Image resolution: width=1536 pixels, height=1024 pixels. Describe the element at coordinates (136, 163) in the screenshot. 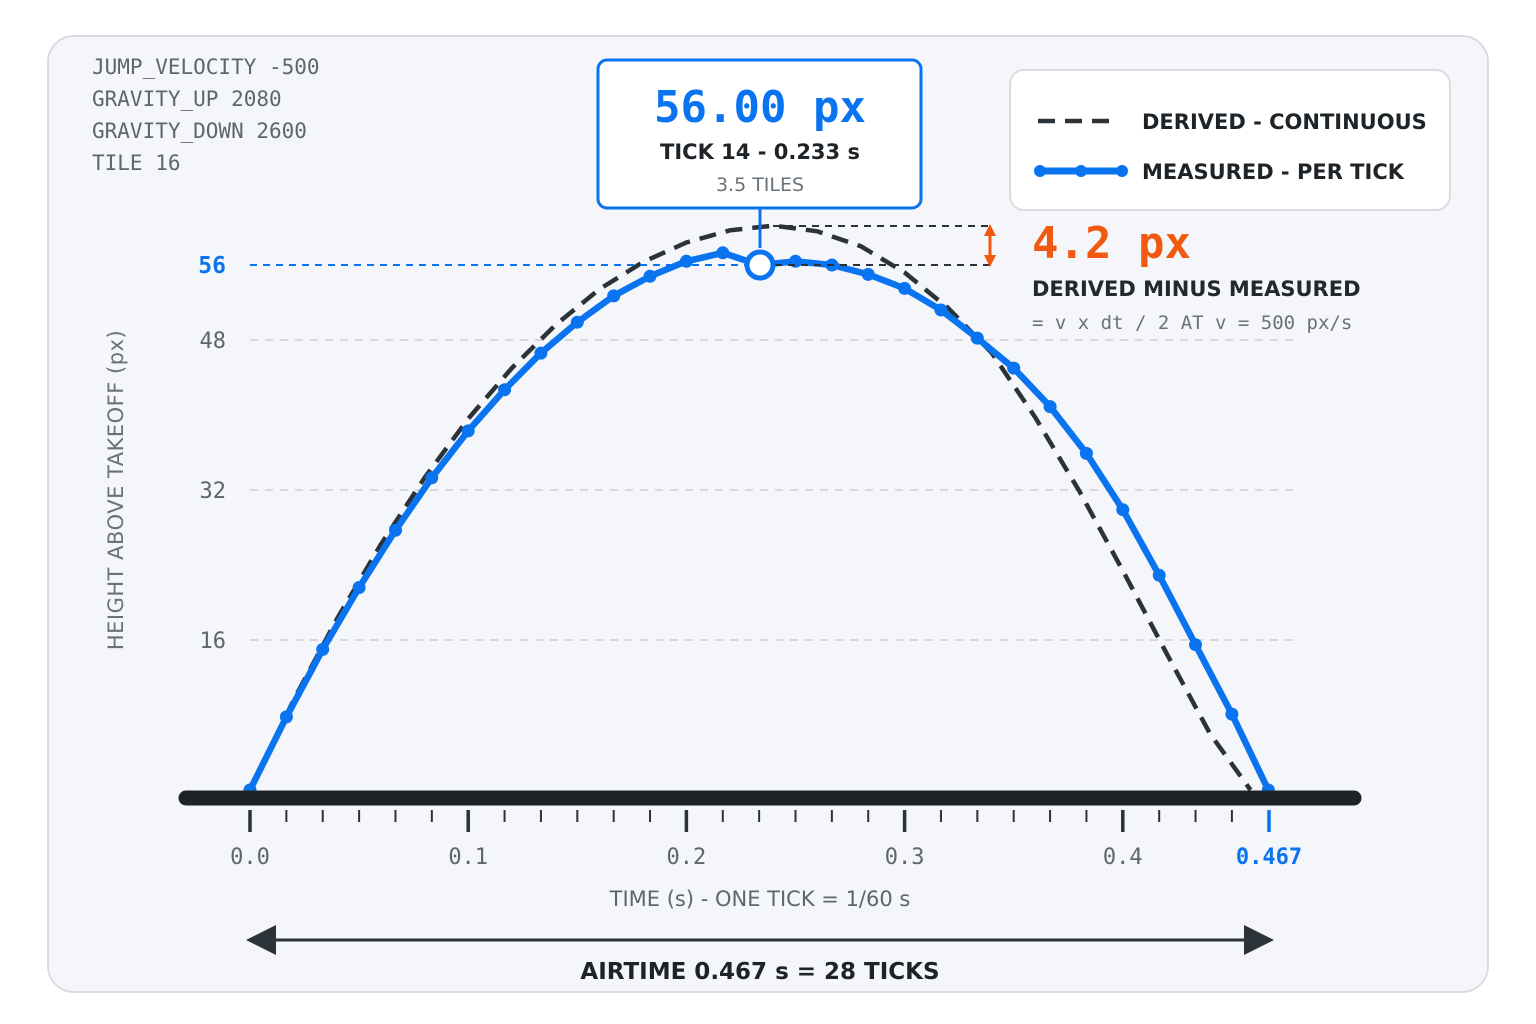

I see `param-line: TILE 16` at that location.